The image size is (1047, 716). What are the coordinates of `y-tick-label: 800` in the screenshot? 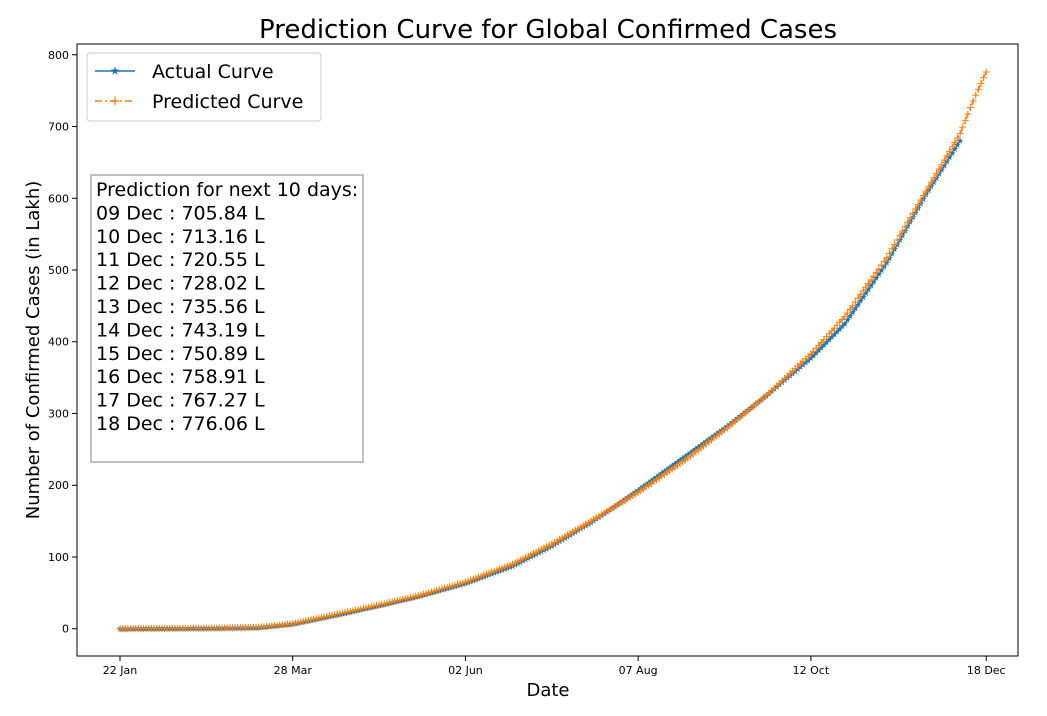 It's located at (58, 55).